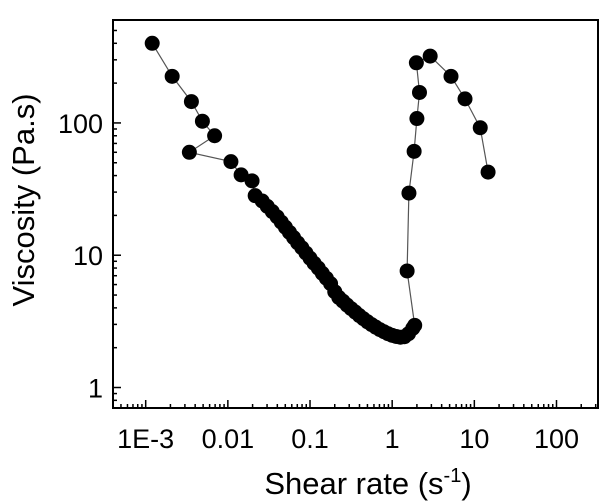 This screenshot has width=608, height=501. I want to click on y-tick-label: 1, so click(95, 389).